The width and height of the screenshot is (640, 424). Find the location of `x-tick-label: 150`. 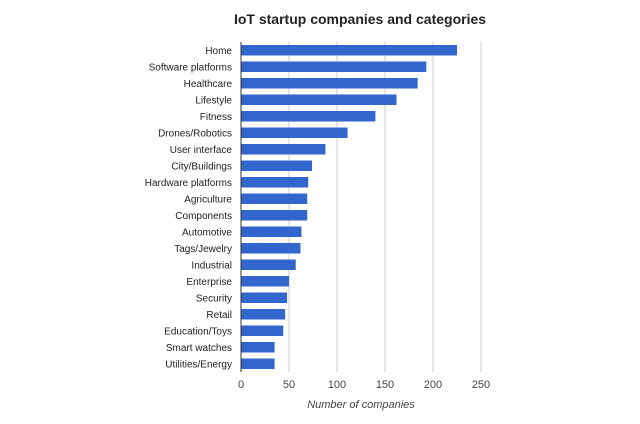

x-tick-label: 150 is located at coordinates (385, 385).